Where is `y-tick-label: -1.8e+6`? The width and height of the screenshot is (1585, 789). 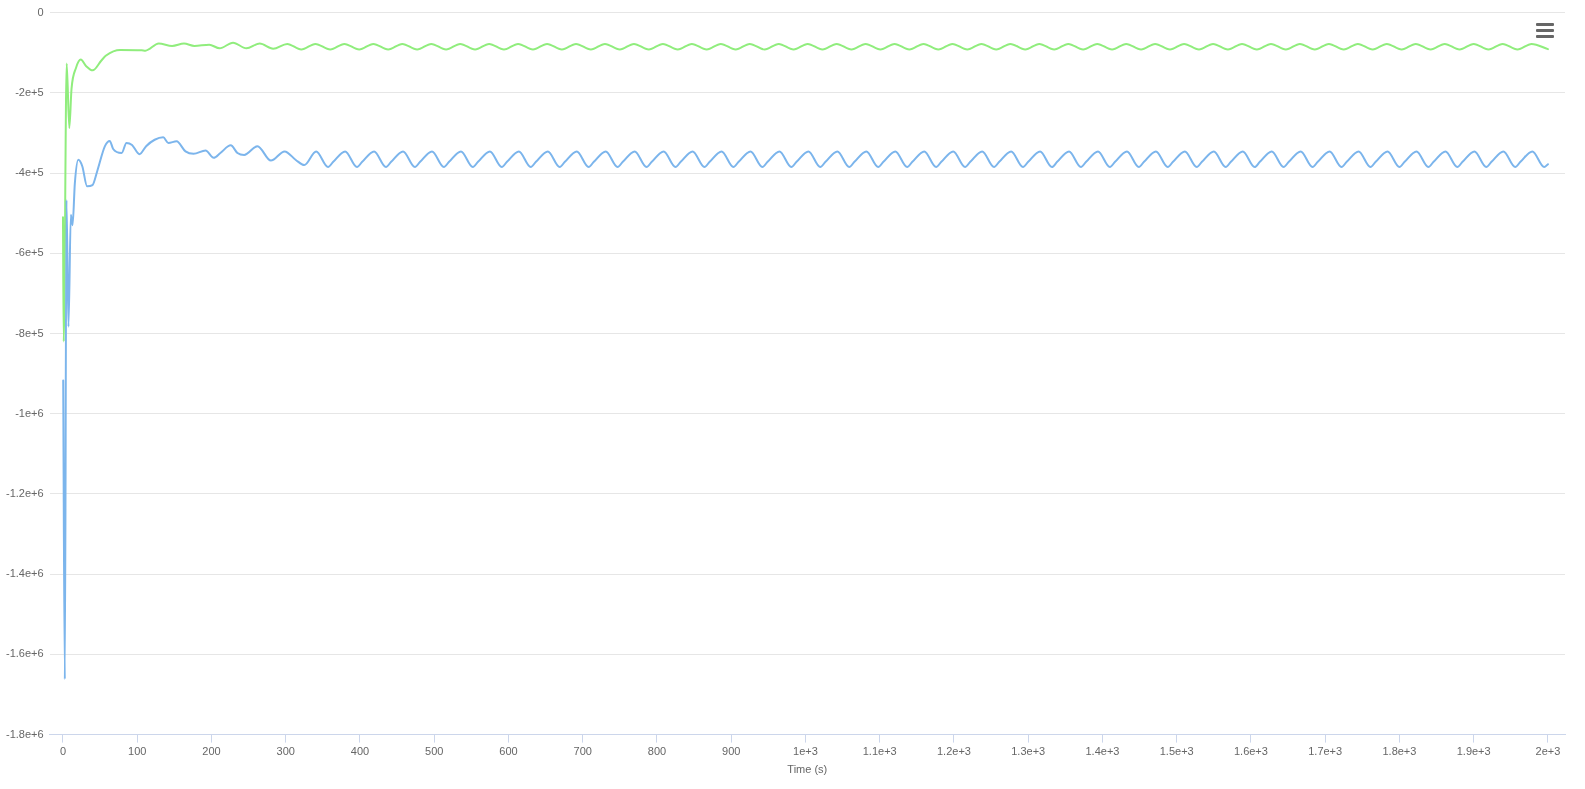 y-tick-label: -1.8e+6 is located at coordinates (24, 733).